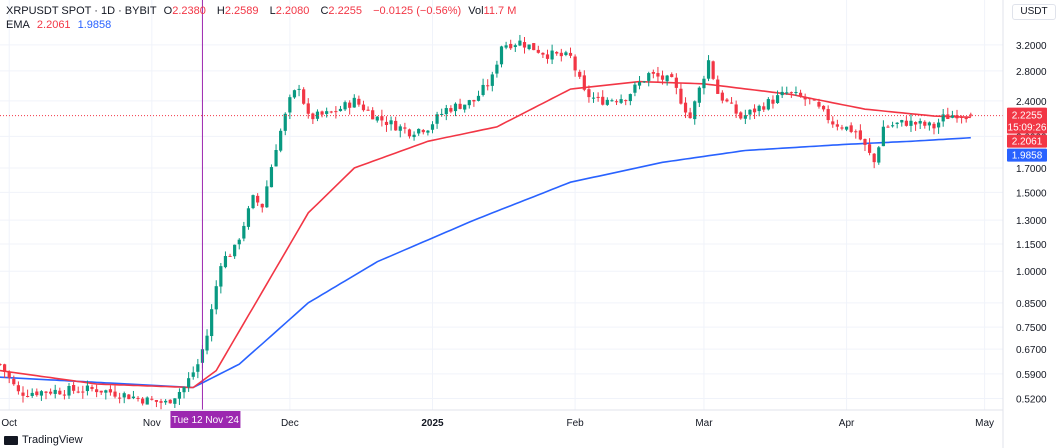  What do you see at coordinates (1031, 304) in the screenshot?
I see `price-tick-label: 0.8500` at bounding box center [1031, 304].